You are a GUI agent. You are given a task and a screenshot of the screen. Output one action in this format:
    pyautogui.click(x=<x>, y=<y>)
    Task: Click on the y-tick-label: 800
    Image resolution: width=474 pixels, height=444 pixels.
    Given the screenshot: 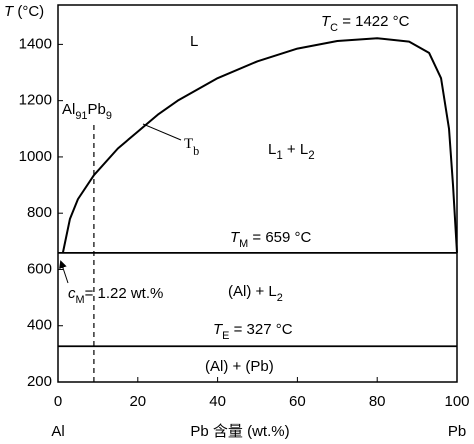 What is the action you would take?
    pyautogui.click(x=39, y=212)
    